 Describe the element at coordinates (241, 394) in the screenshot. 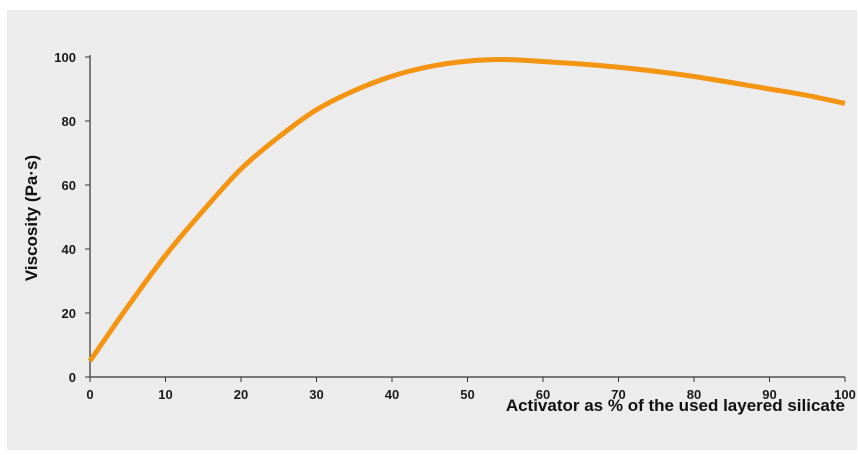

I see `x-tick-label: 20` at that location.